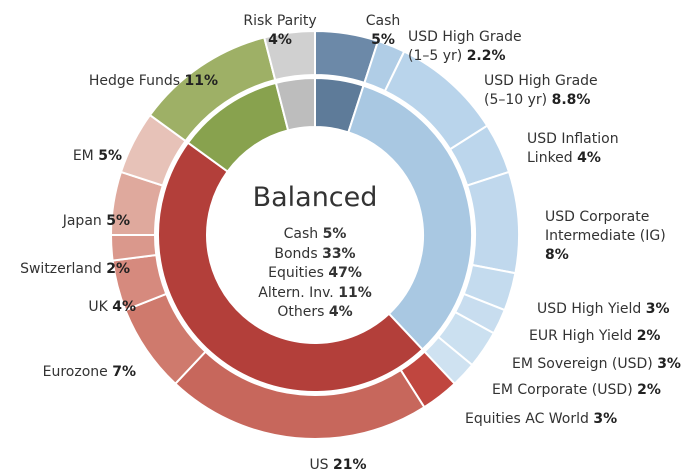  What do you see at coordinates (296, 253) in the screenshot?
I see `center-item-name: Bonds` at bounding box center [296, 253].